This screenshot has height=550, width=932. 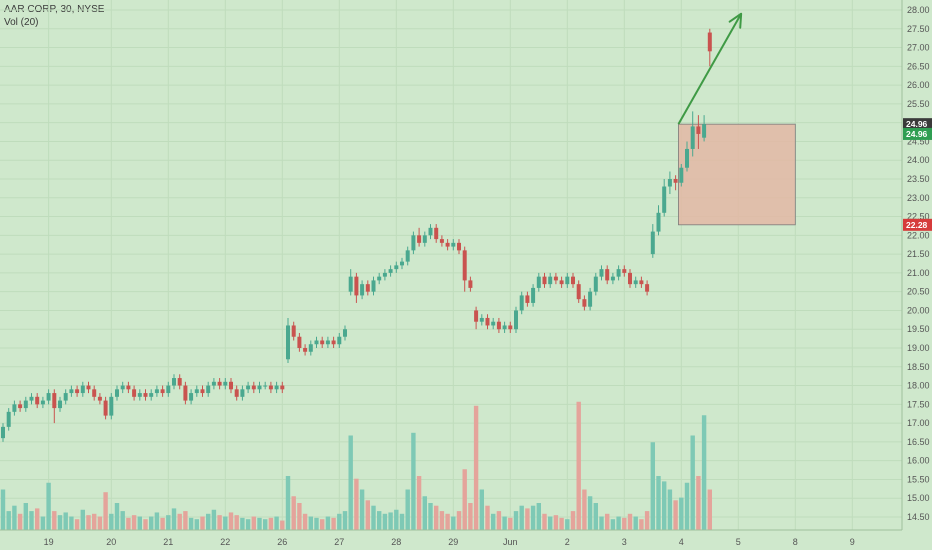 I want to click on y-tick-label: 22.00, so click(x=918, y=235).